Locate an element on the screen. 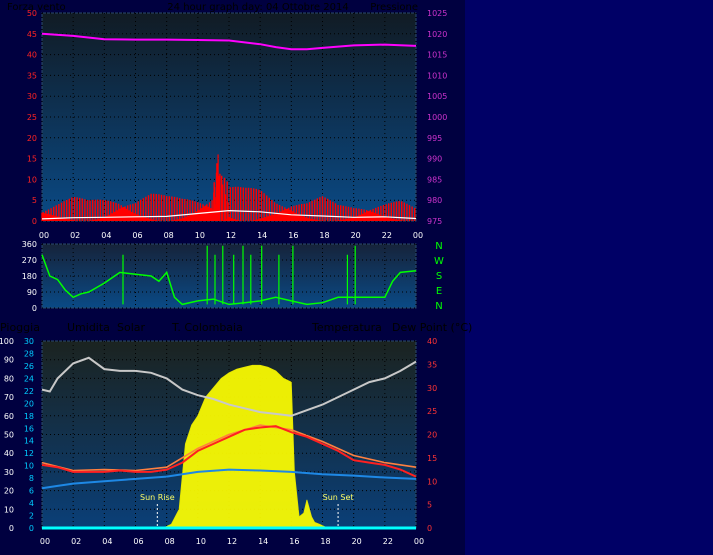  wind-direction-series is located at coordinates (229, 280).